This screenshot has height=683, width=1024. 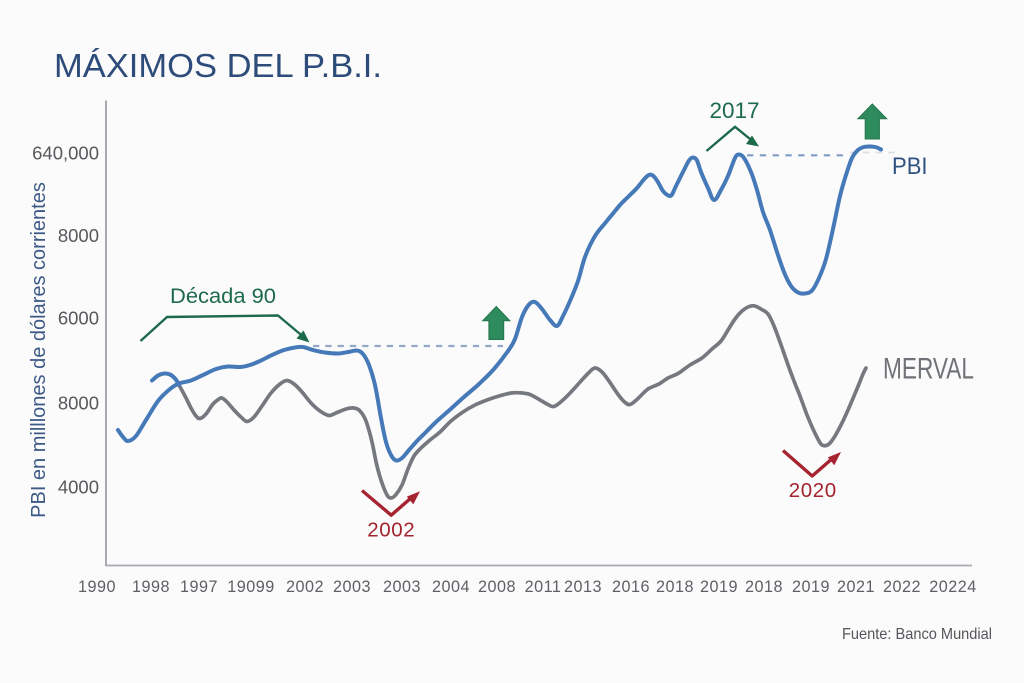 I want to click on svg-text: 2022, so click(x=902, y=587).